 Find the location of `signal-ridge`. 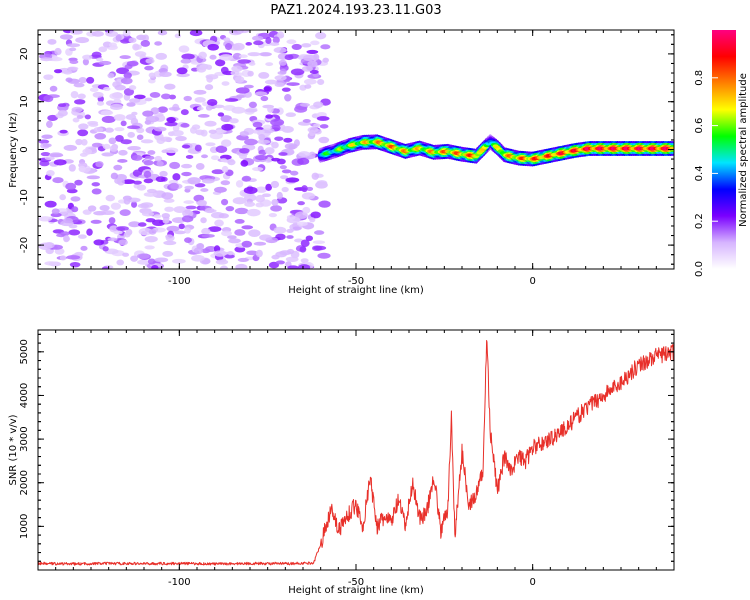

signal-ridge is located at coordinates (495, 150).